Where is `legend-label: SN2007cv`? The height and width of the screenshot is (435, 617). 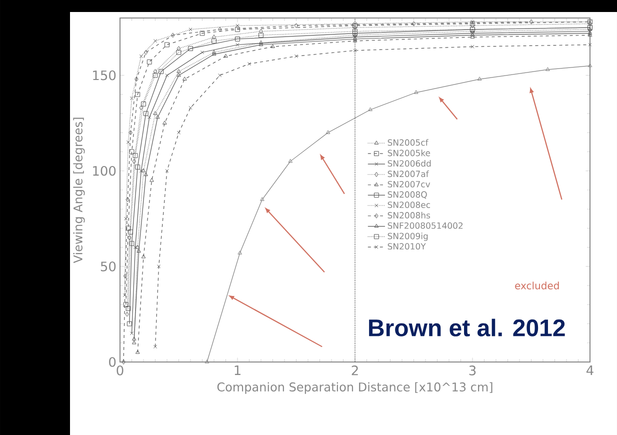
legend-label: SN2007cv is located at coordinates (409, 184).